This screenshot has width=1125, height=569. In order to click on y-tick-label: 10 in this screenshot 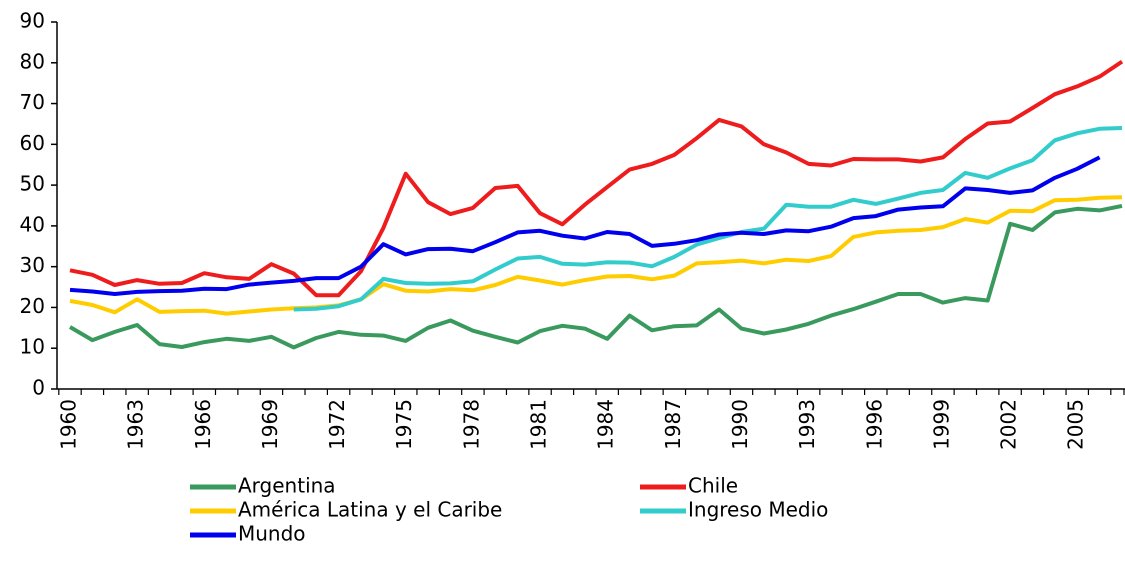, I will do `click(32, 347)`.